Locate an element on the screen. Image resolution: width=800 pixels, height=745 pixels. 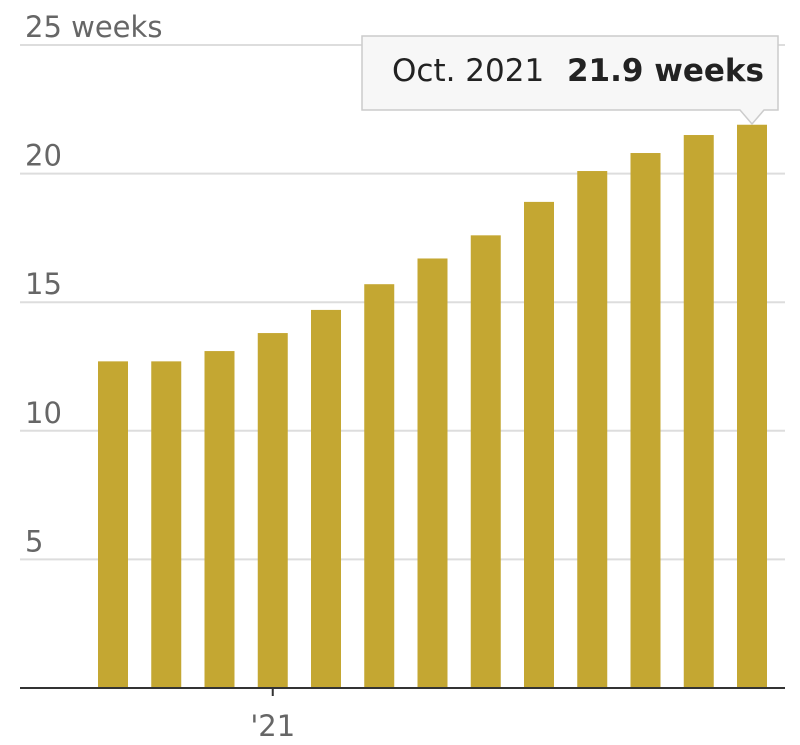
tooltip-category: Oct. 2021 is located at coordinates (468, 71).